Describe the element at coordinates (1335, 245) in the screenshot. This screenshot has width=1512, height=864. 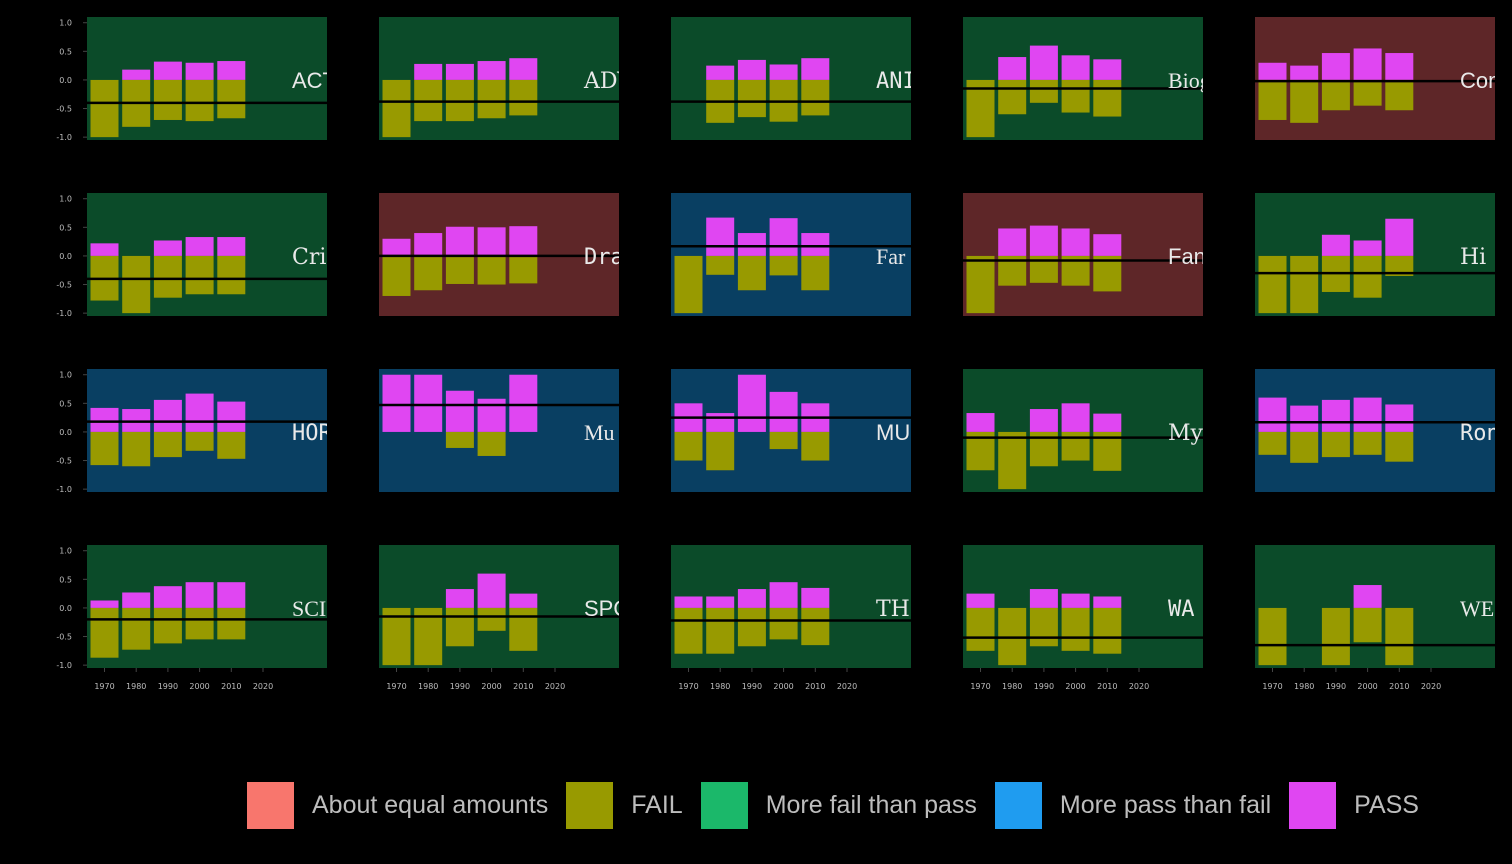
I see `bar-pass-history-1990` at that location.